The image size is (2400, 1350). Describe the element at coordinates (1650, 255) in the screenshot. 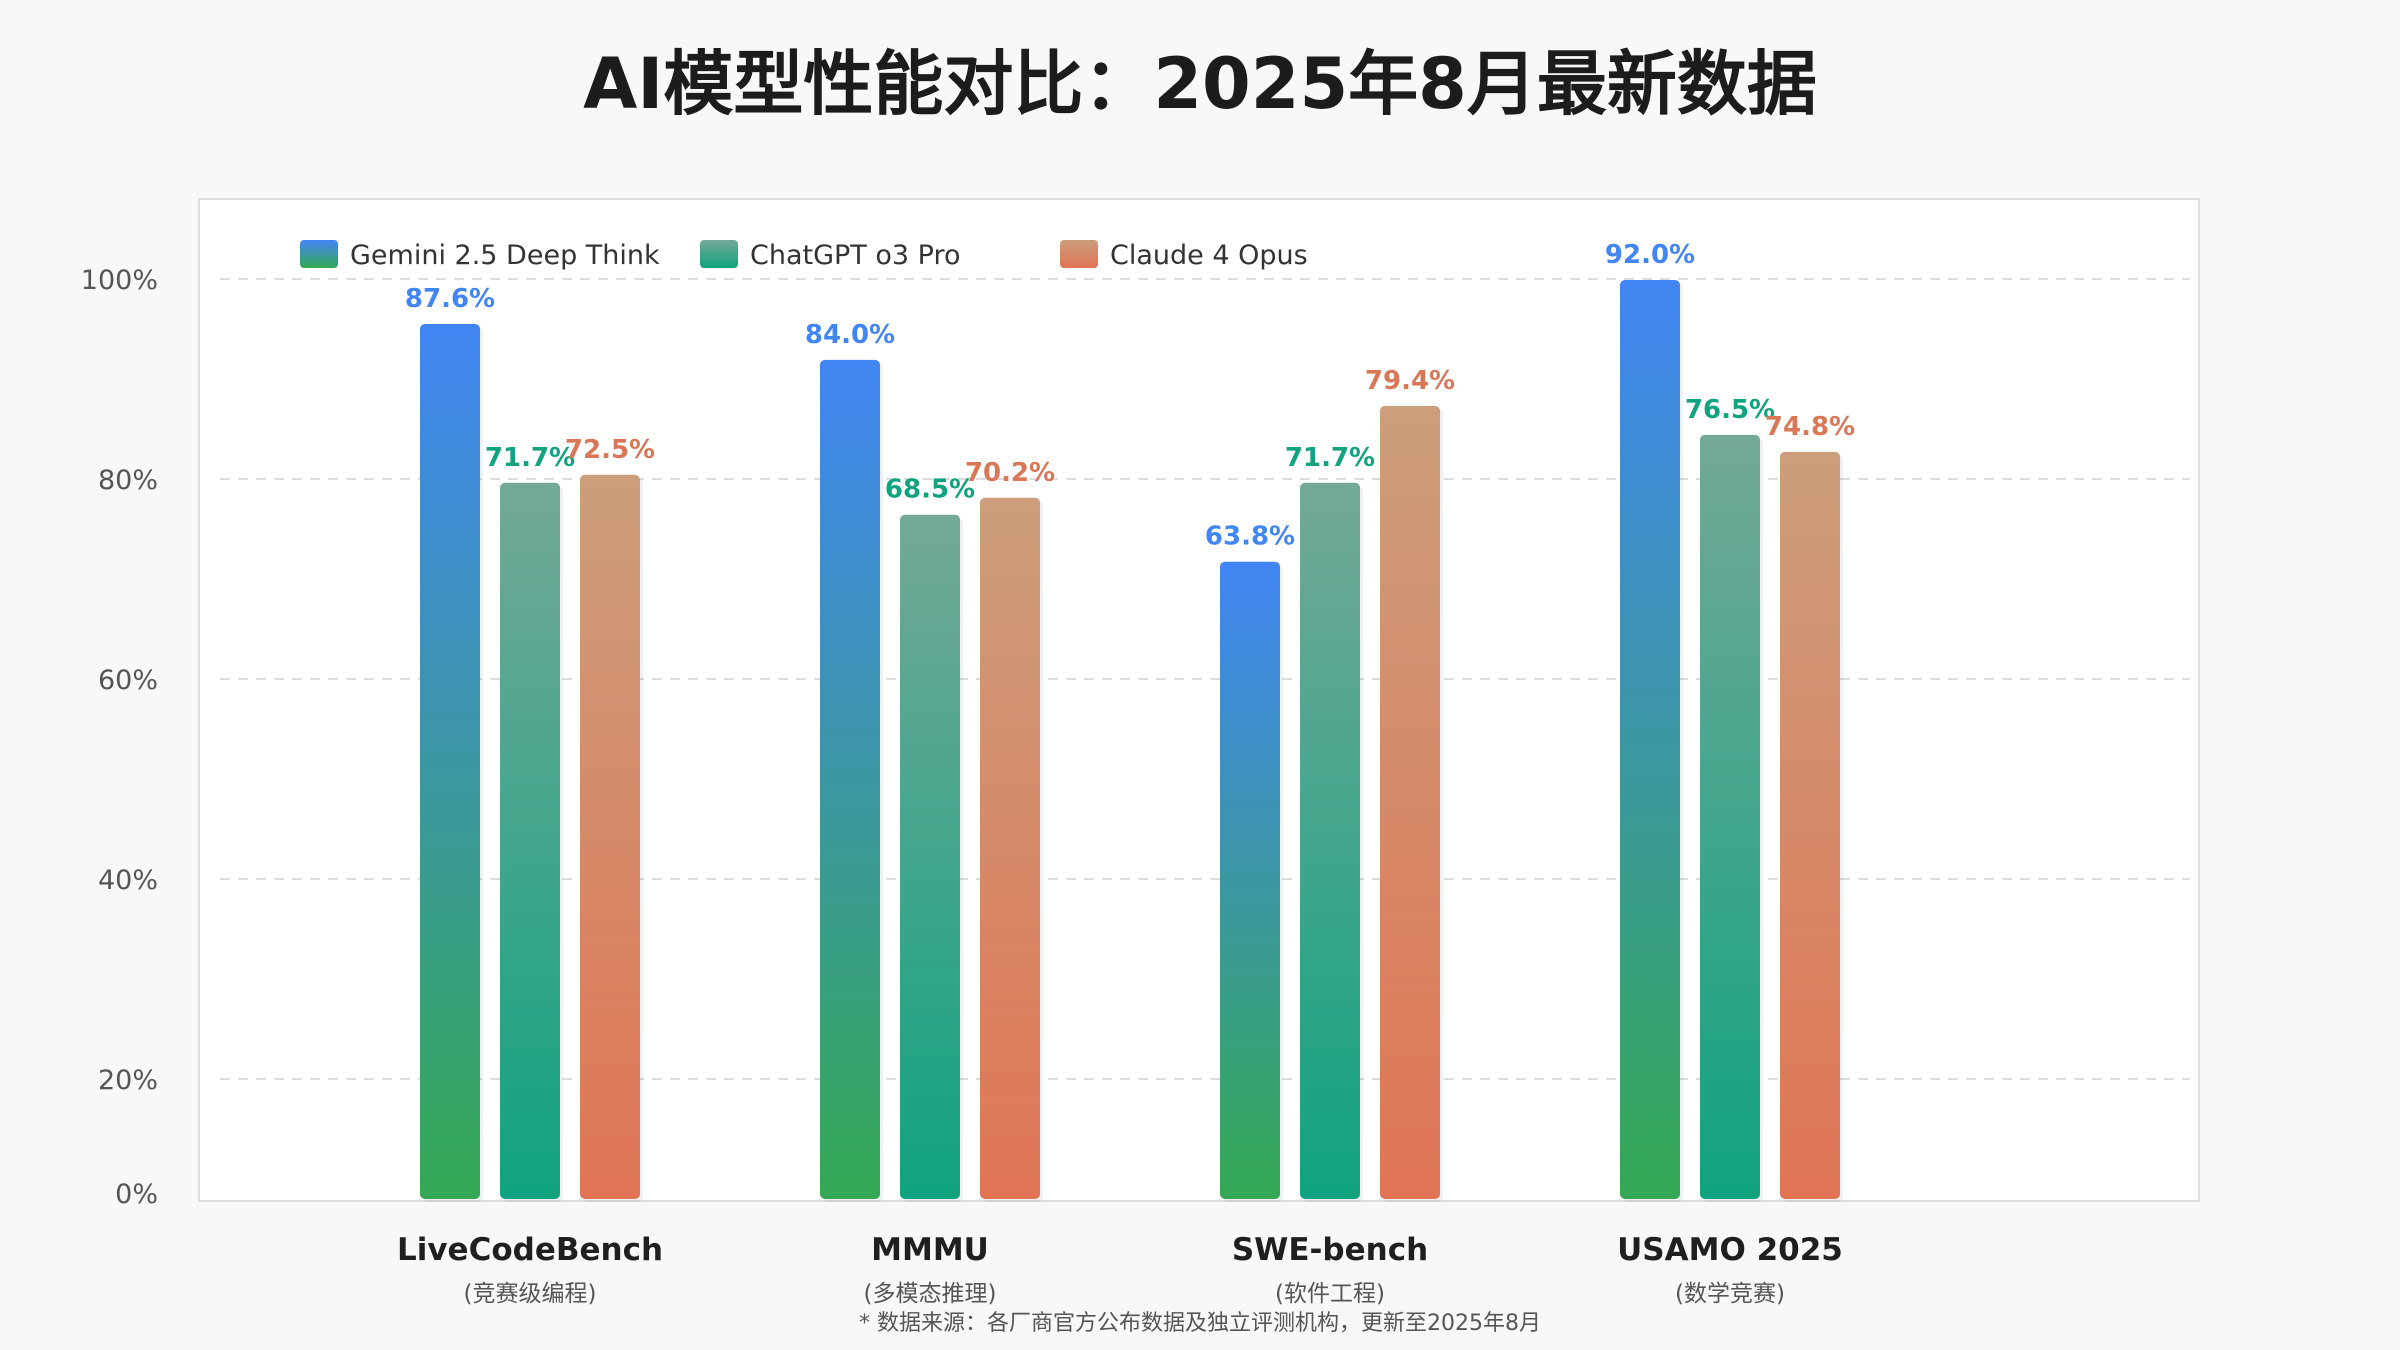

I see `data-label: 92.0%` at that location.